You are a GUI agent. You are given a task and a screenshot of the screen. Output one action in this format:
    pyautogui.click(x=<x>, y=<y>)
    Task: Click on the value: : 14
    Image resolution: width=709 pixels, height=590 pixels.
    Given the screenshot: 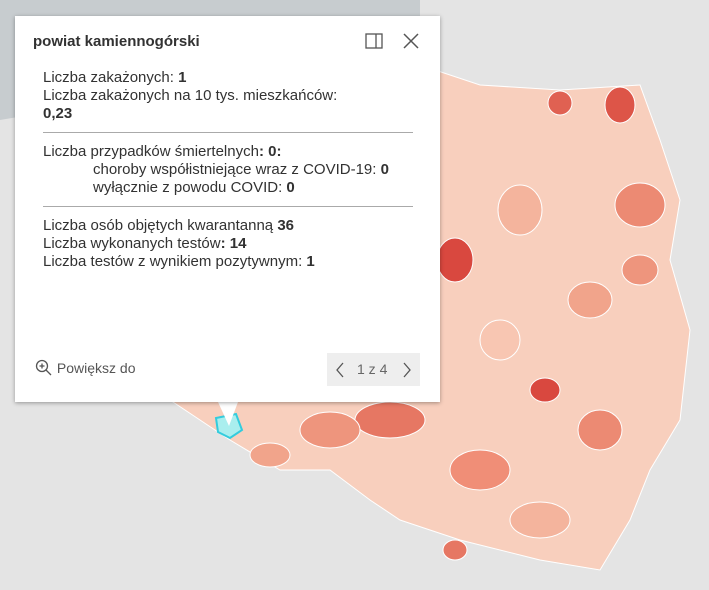 What is the action you would take?
    pyautogui.click(x=233, y=243)
    